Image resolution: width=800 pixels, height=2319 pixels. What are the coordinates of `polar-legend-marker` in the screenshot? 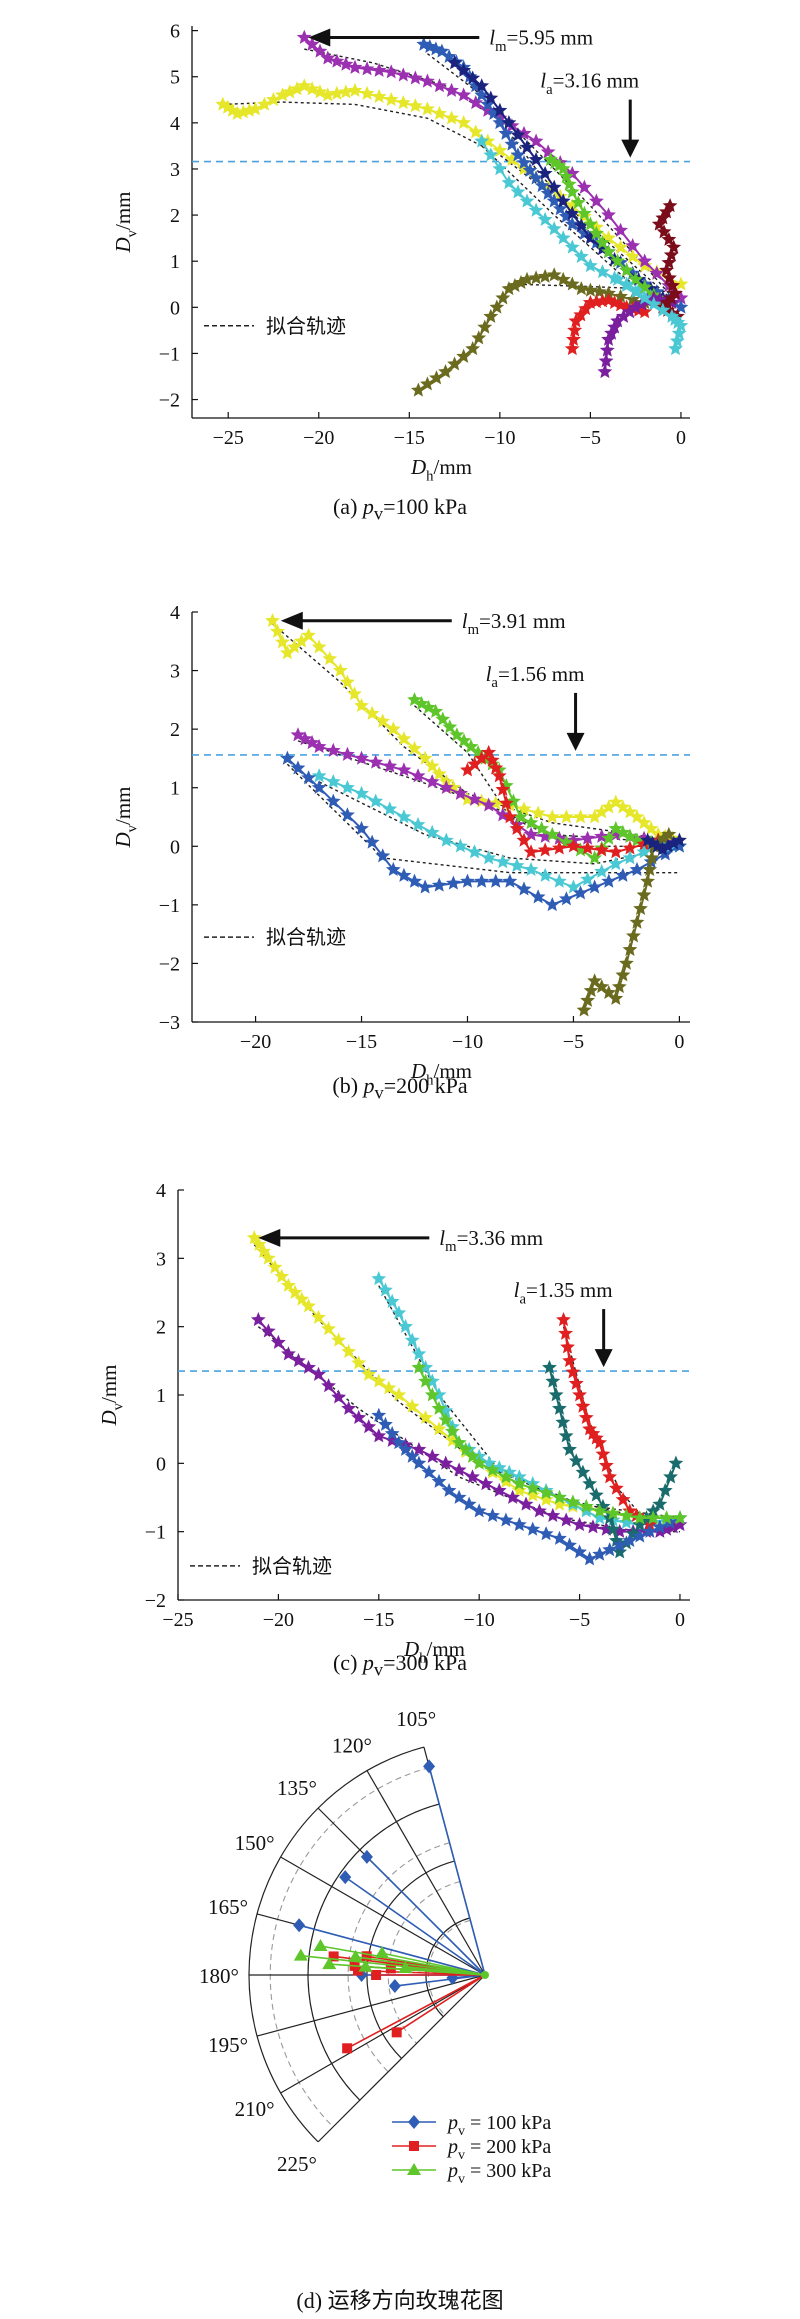 It's located at (414, 2169).